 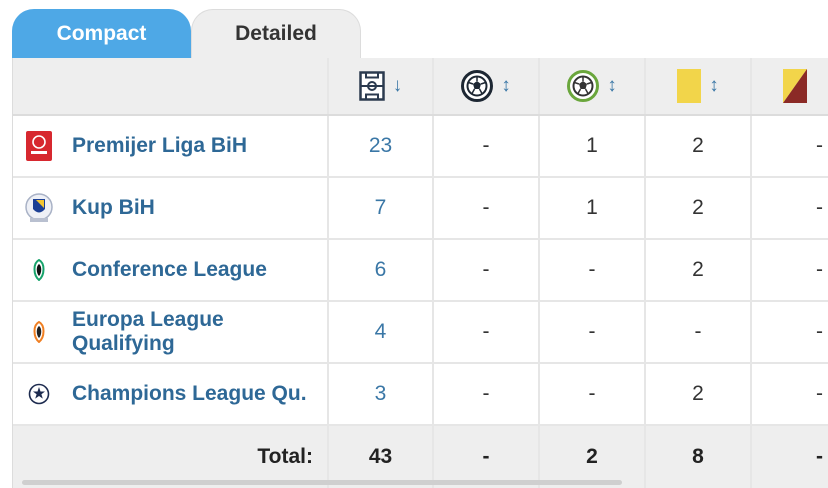 What do you see at coordinates (372, 86) in the screenshot?
I see `pitch-icon` at bounding box center [372, 86].